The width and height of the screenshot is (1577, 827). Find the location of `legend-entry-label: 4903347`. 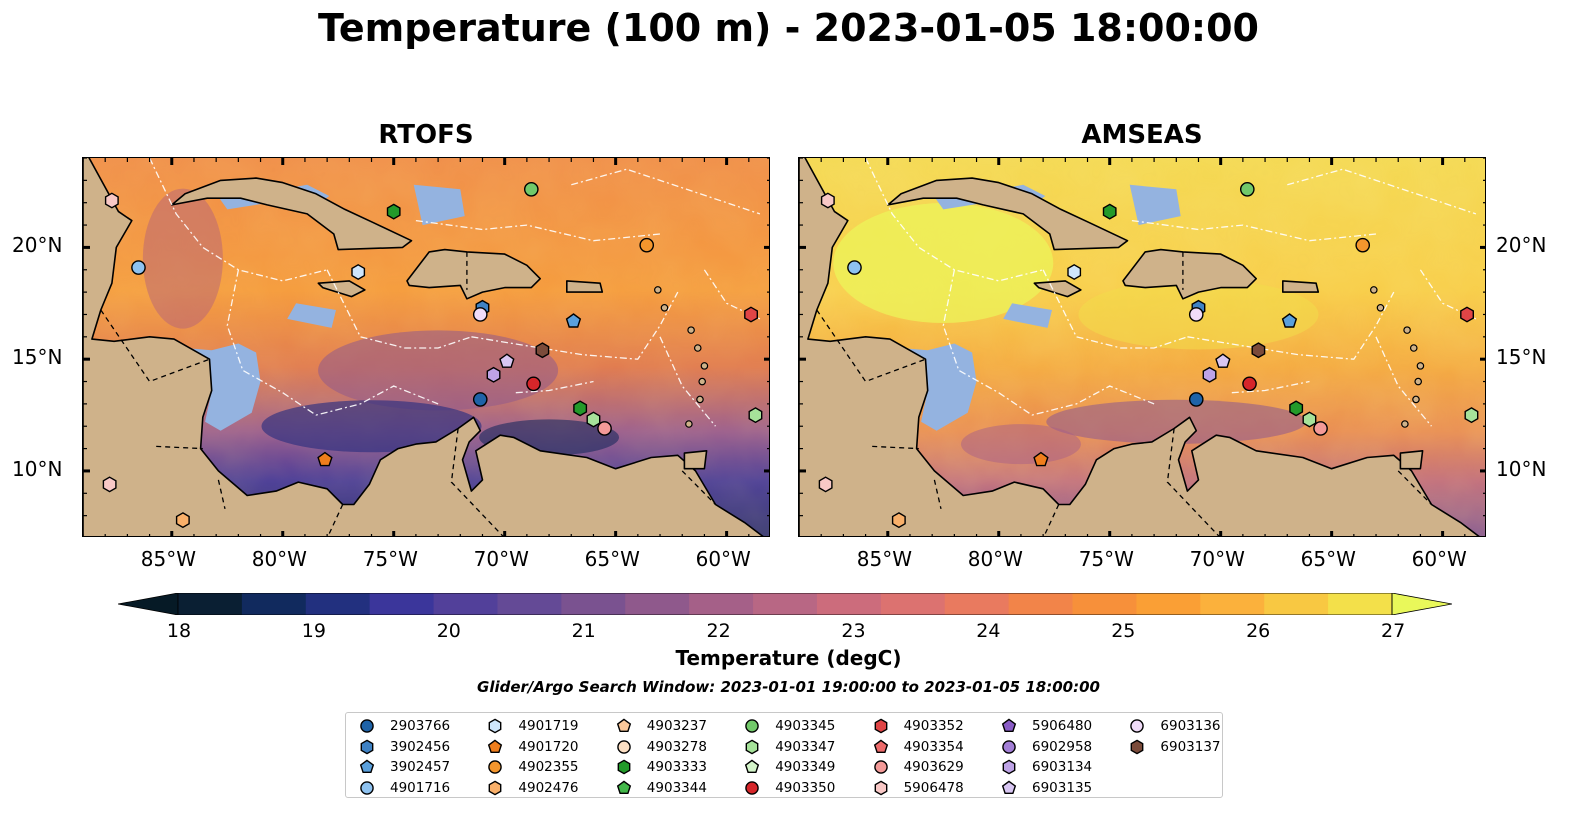

legend-entry-label: 4903347 is located at coordinates (805, 746).